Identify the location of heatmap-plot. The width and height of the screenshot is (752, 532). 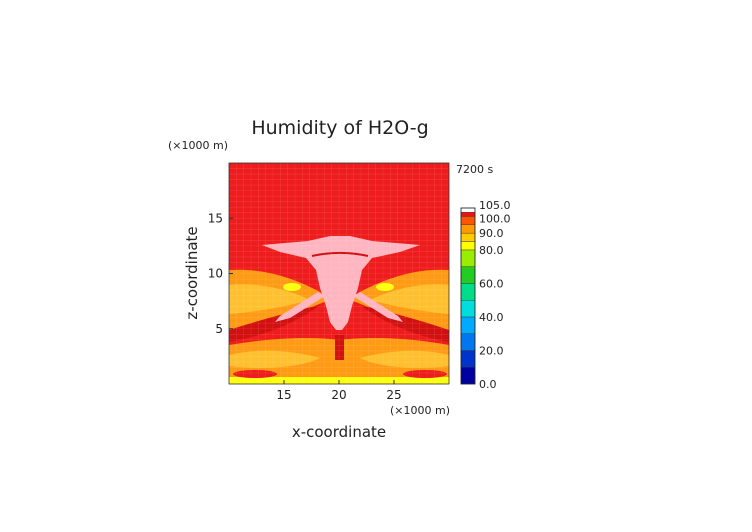
(339, 273).